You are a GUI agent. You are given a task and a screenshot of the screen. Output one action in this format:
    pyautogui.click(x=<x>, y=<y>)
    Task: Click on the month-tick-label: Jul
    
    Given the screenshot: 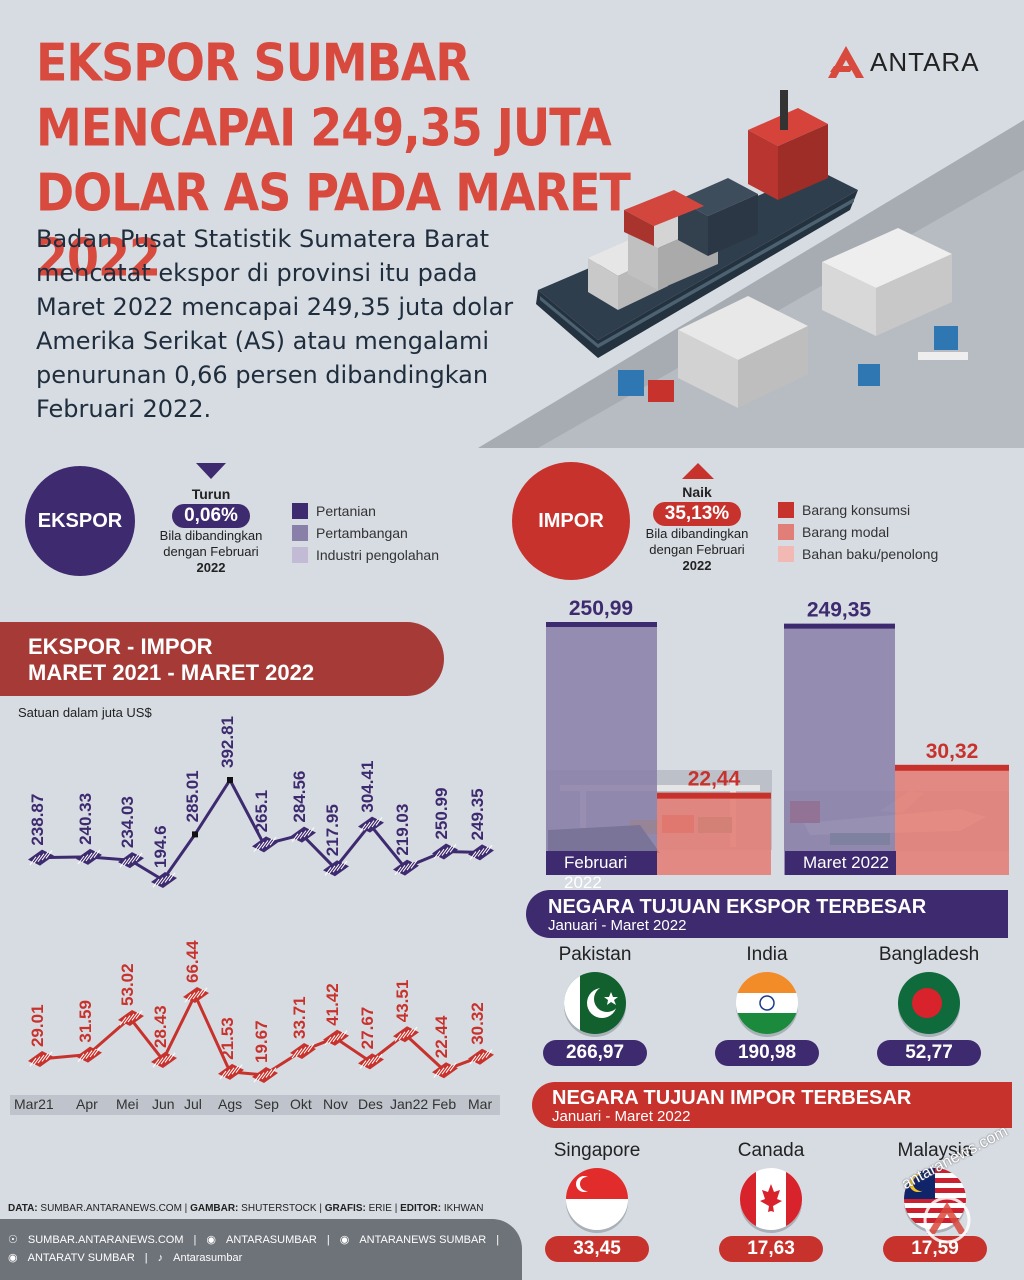 What is the action you would take?
    pyautogui.click(x=193, y=1104)
    